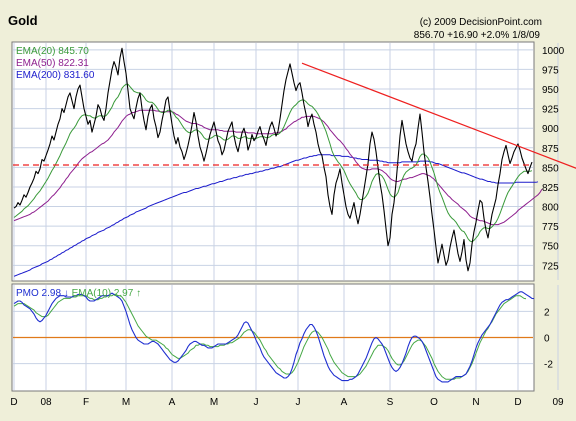 The width and height of the screenshot is (576, 421). What do you see at coordinates (548, 365) in the screenshot?
I see `pmo-tick-label: -2` at bounding box center [548, 365].